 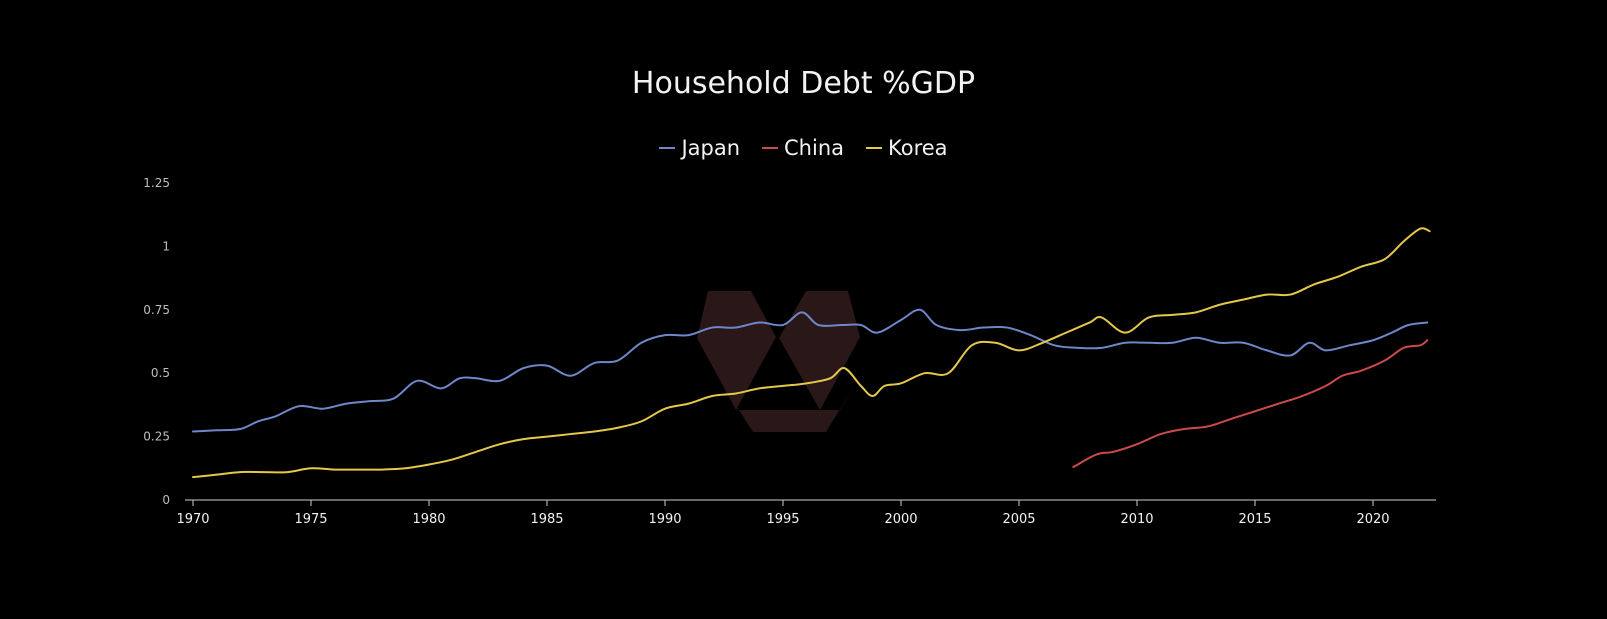 I want to click on x-tick-label: 1990, so click(x=664, y=519).